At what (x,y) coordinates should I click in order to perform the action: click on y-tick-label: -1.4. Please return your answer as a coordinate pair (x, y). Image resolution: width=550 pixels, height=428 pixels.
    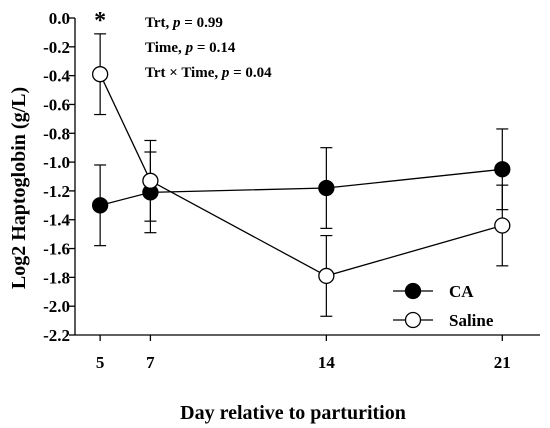
    Looking at the image, I should click on (56, 220).